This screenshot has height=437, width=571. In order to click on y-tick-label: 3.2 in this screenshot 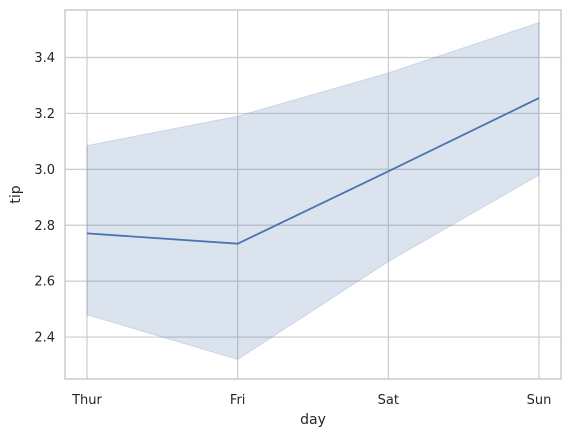, I will do `click(44, 114)`.